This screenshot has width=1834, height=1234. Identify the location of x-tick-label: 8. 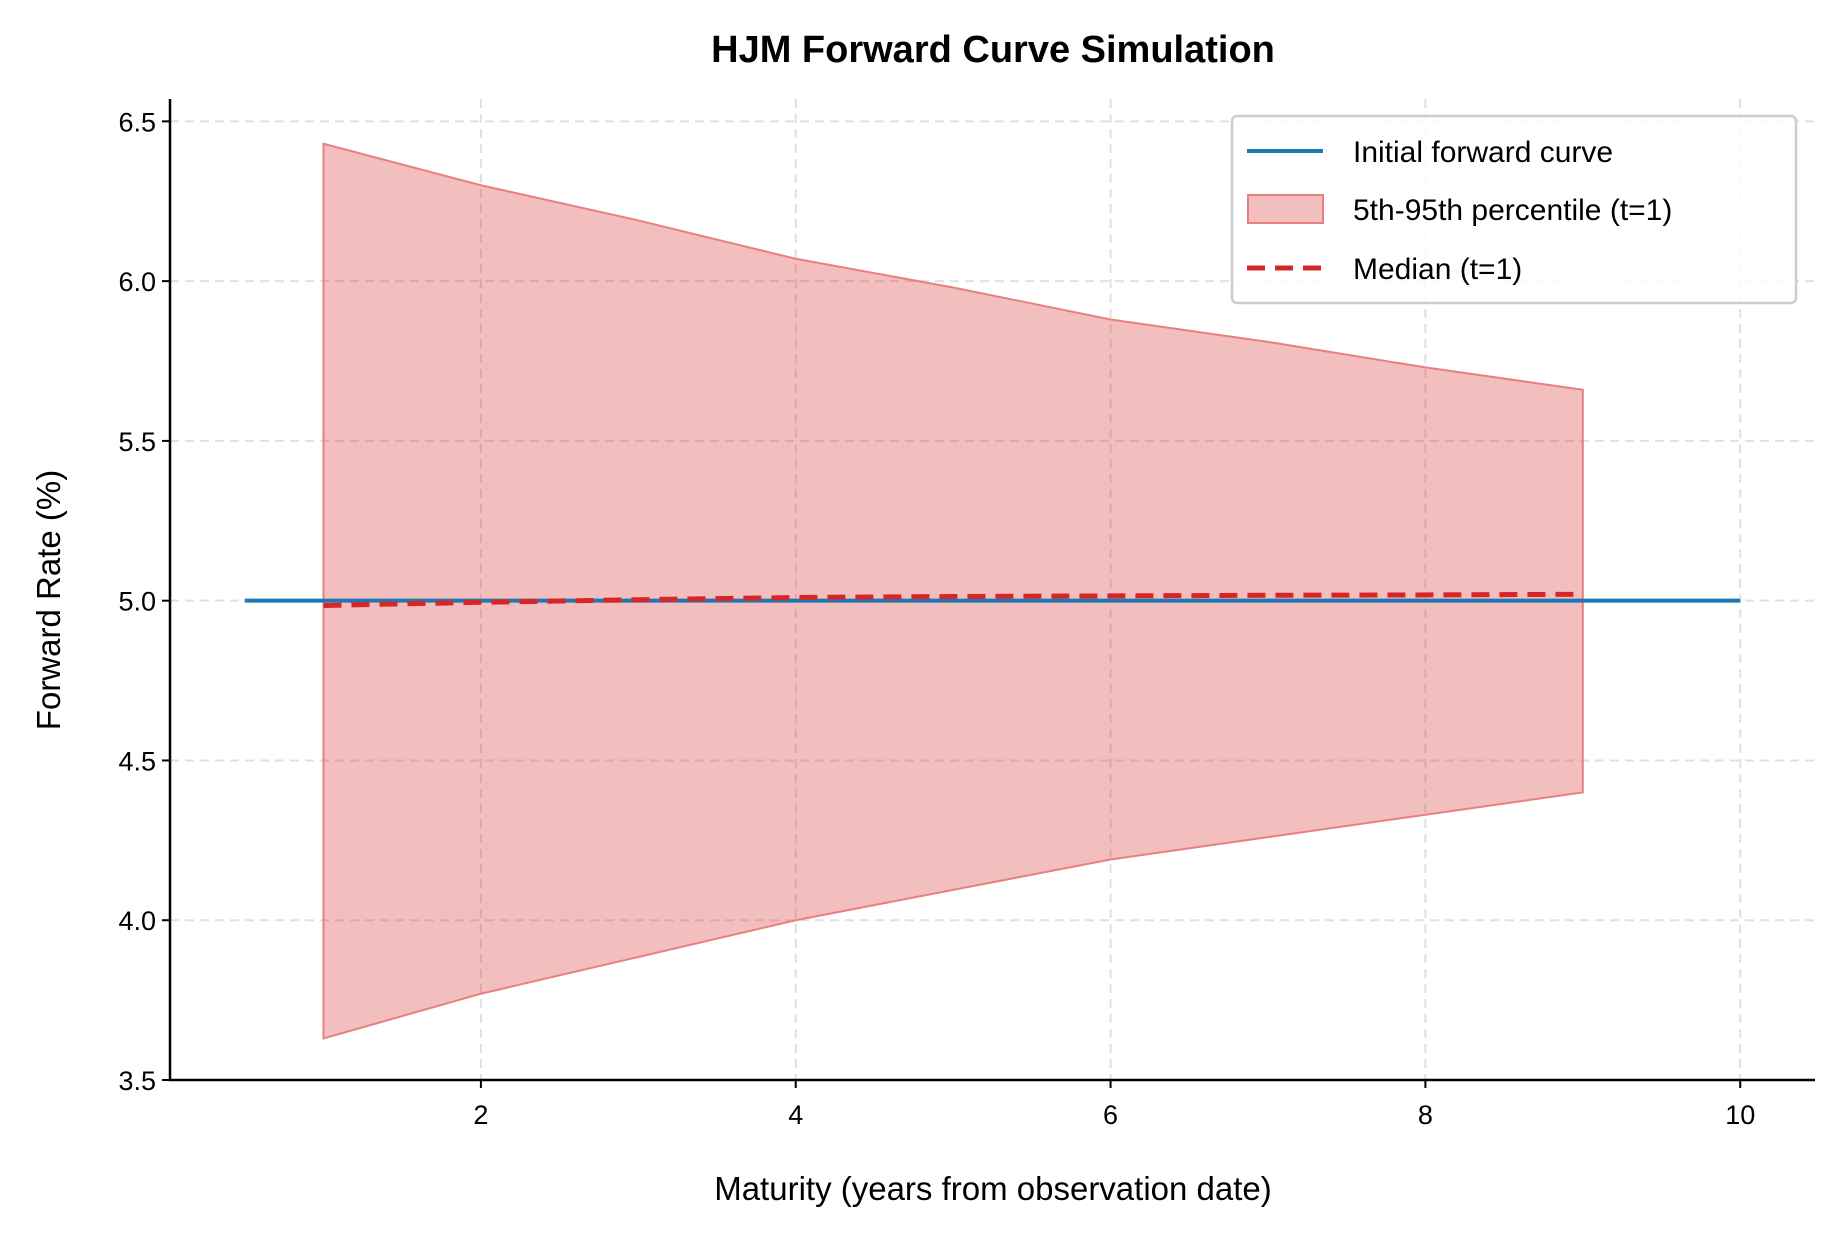
(1425, 1115).